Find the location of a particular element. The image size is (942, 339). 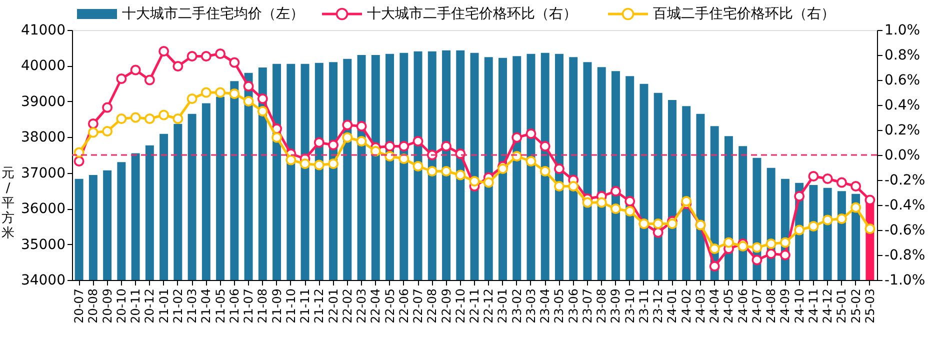

x-tick-label: 23-03 is located at coordinates (531, 306).